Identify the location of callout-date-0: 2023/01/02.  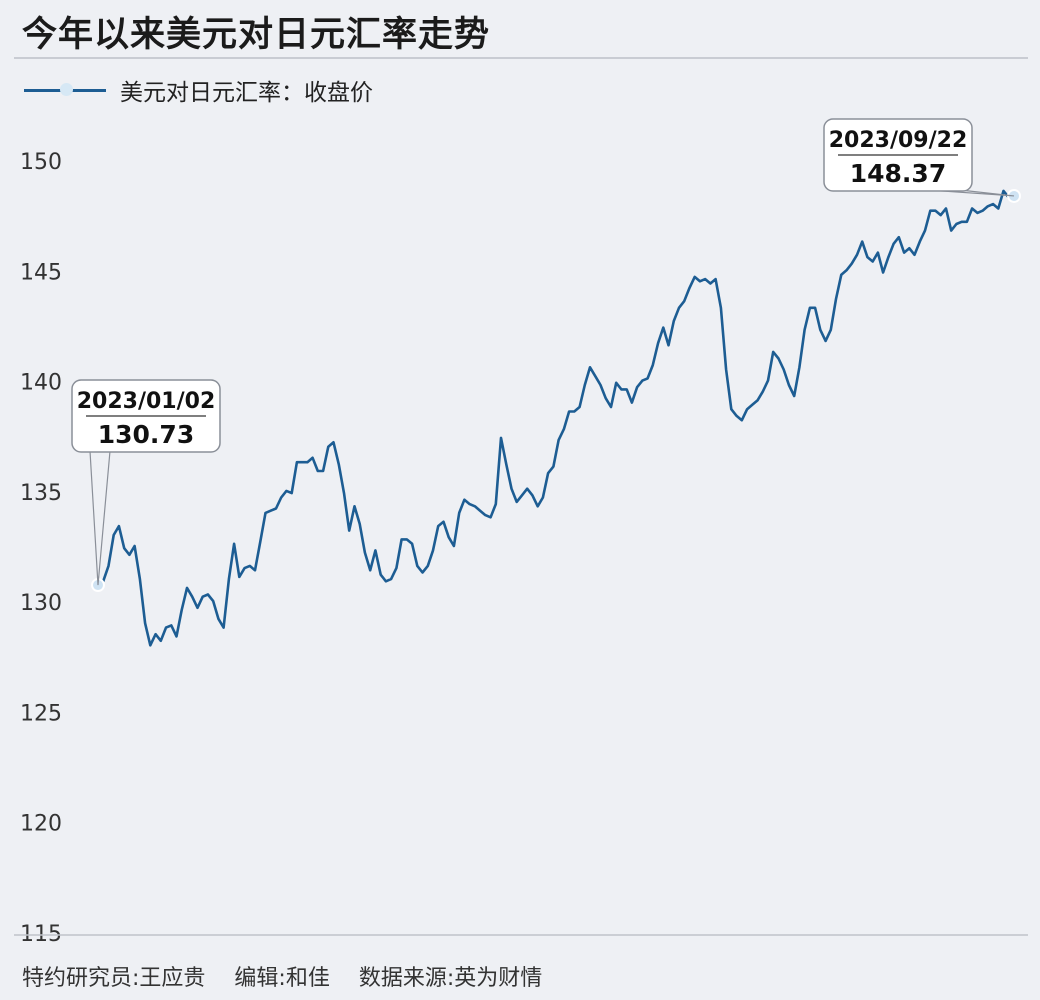
(146, 401).